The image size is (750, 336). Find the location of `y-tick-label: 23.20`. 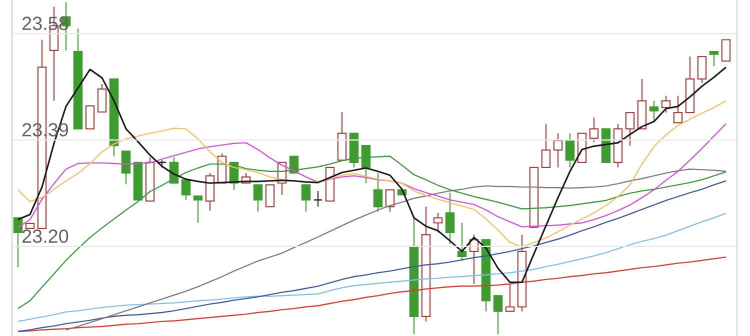

y-tick-label: 23.20 is located at coordinates (45, 236).